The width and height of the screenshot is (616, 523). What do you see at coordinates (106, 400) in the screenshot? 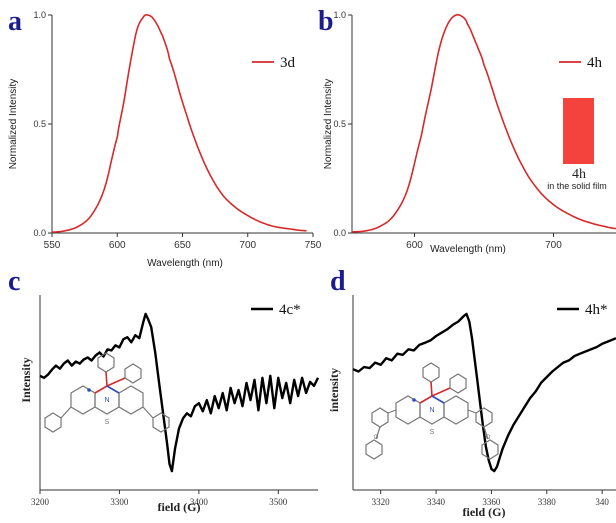
I see `atom-n: N` at bounding box center [106, 400].